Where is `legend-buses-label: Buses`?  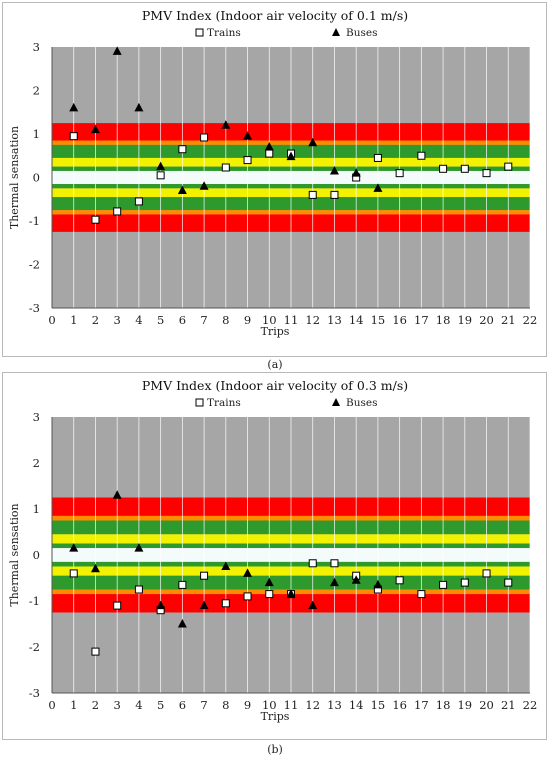
legend-buses-label: Buses is located at coordinates (361, 33).